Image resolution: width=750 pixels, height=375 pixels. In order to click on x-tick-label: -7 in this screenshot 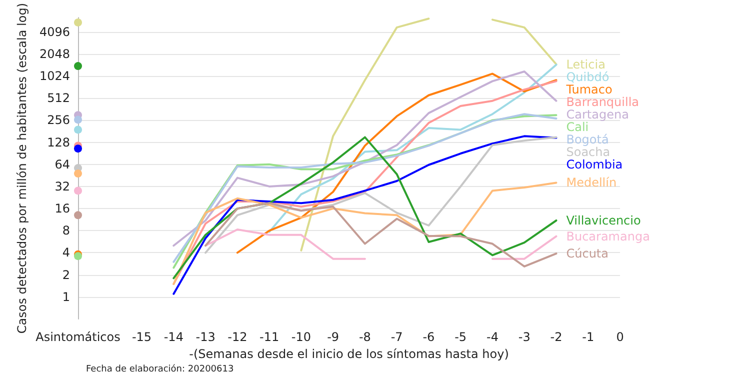, I will do `click(396, 337)`.